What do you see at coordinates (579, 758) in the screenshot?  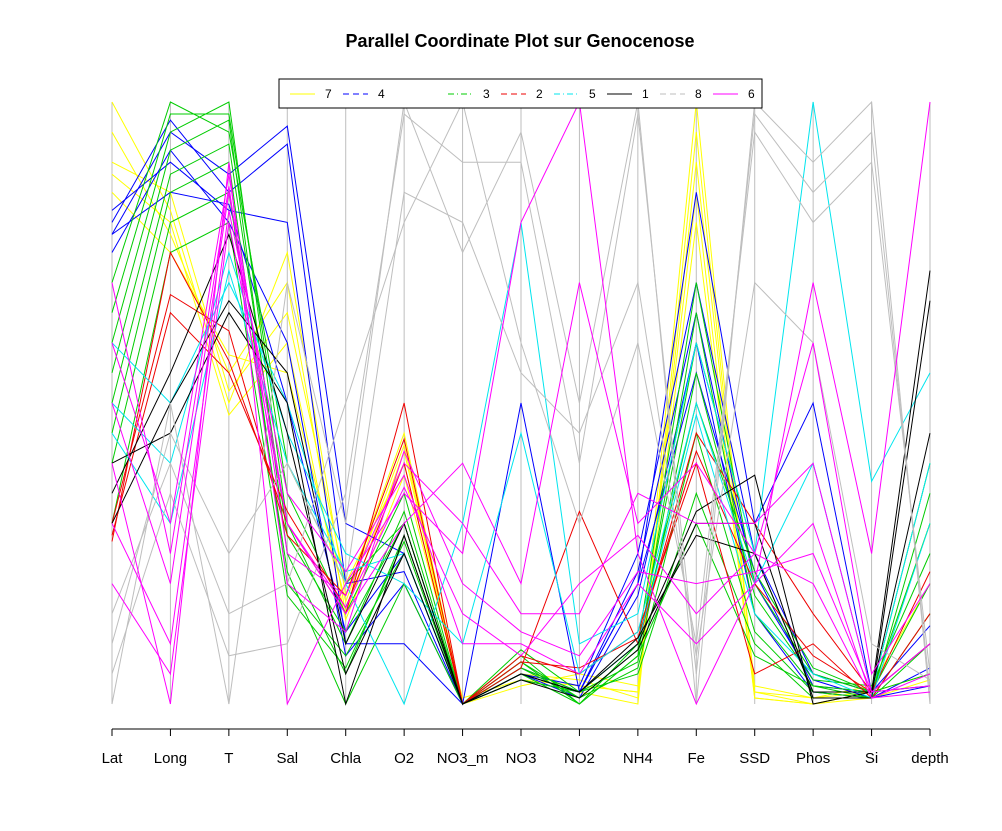 I see `x-tick-label-NO2: NO2` at bounding box center [579, 758].